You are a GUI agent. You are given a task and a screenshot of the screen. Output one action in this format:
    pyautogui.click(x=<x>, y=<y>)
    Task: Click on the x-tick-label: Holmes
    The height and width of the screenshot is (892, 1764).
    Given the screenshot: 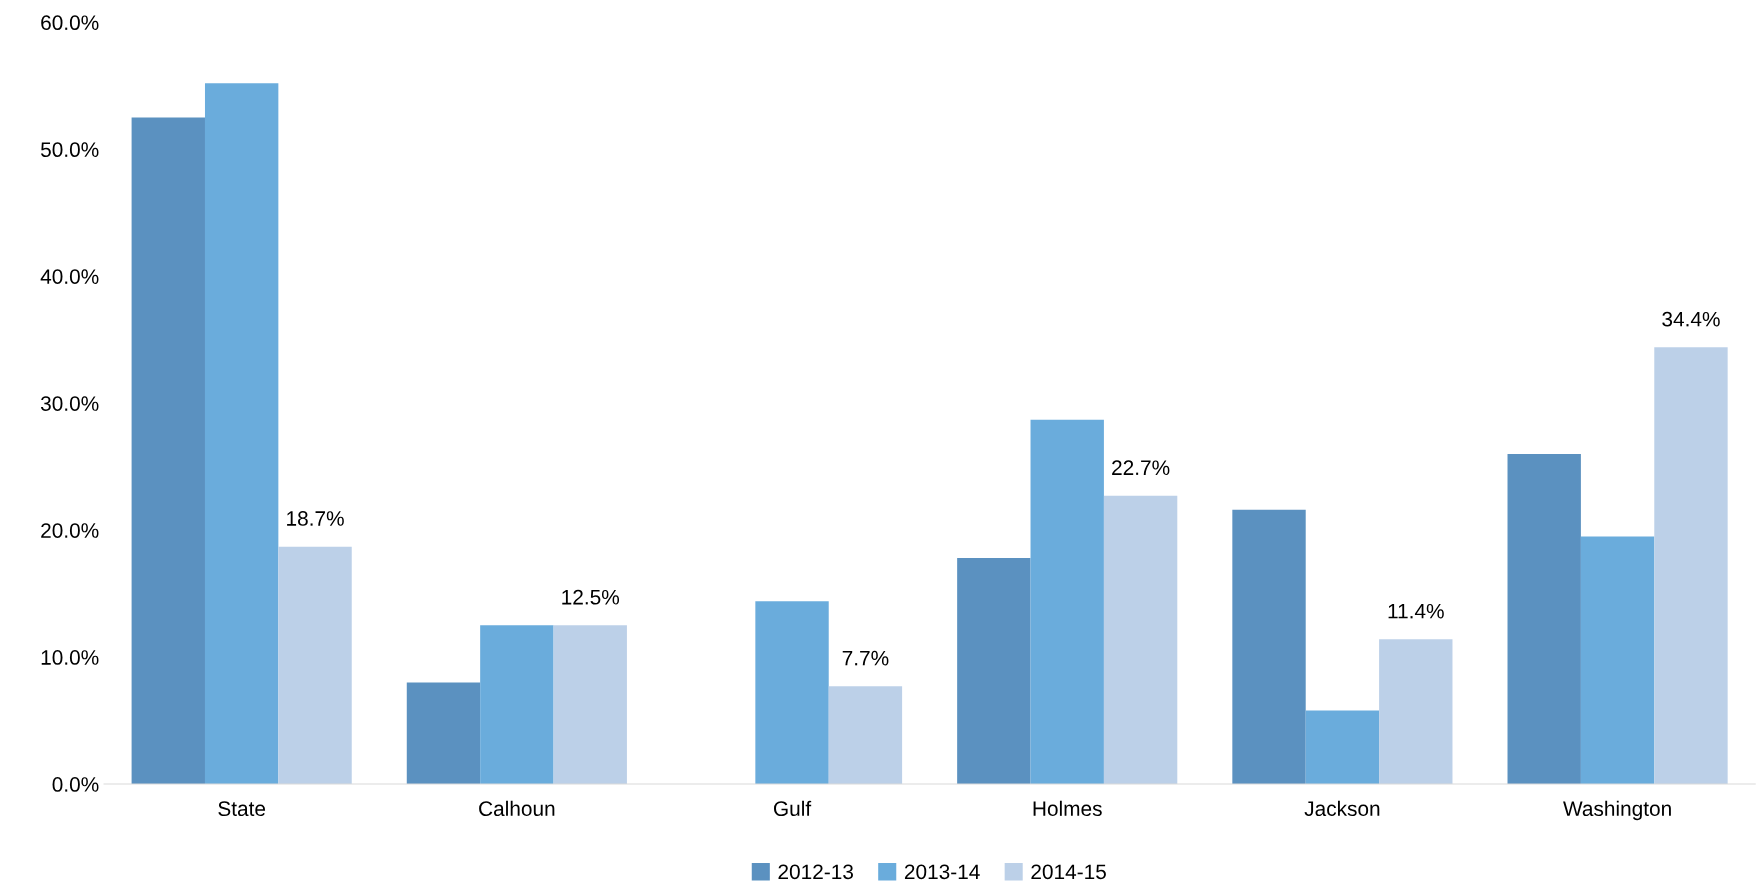 What is the action you would take?
    pyautogui.click(x=1067, y=808)
    